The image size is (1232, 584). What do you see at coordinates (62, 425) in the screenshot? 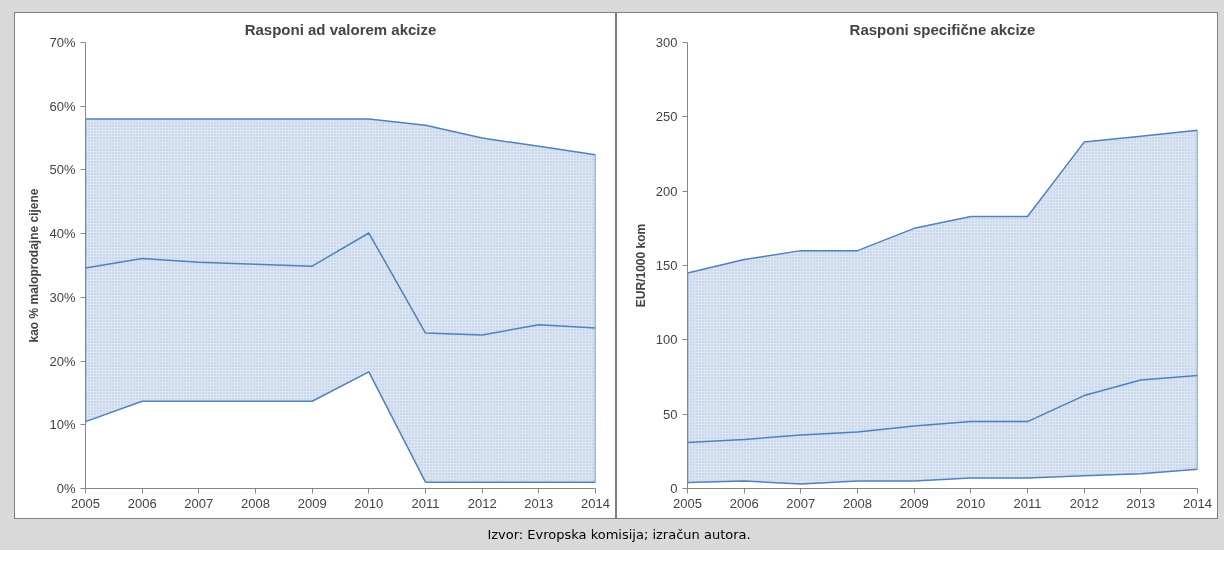
I see `y-tick-label: 10%` at bounding box center [62, 425].